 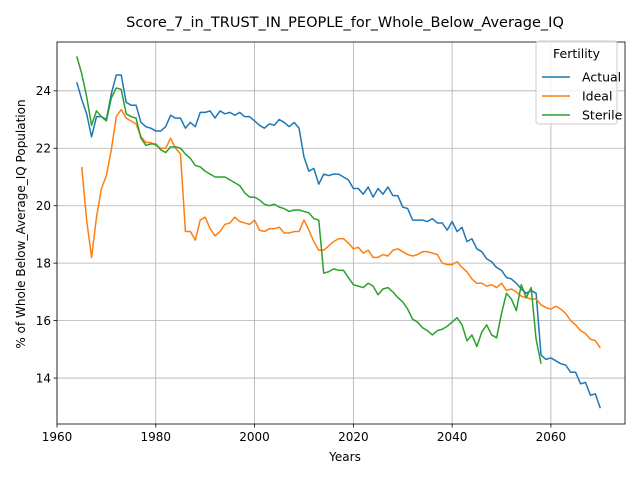 What do you see at coordinates (43, 263) in the screenshot?
I see `y-tick-label: 18` at bounding box center [43, 263].